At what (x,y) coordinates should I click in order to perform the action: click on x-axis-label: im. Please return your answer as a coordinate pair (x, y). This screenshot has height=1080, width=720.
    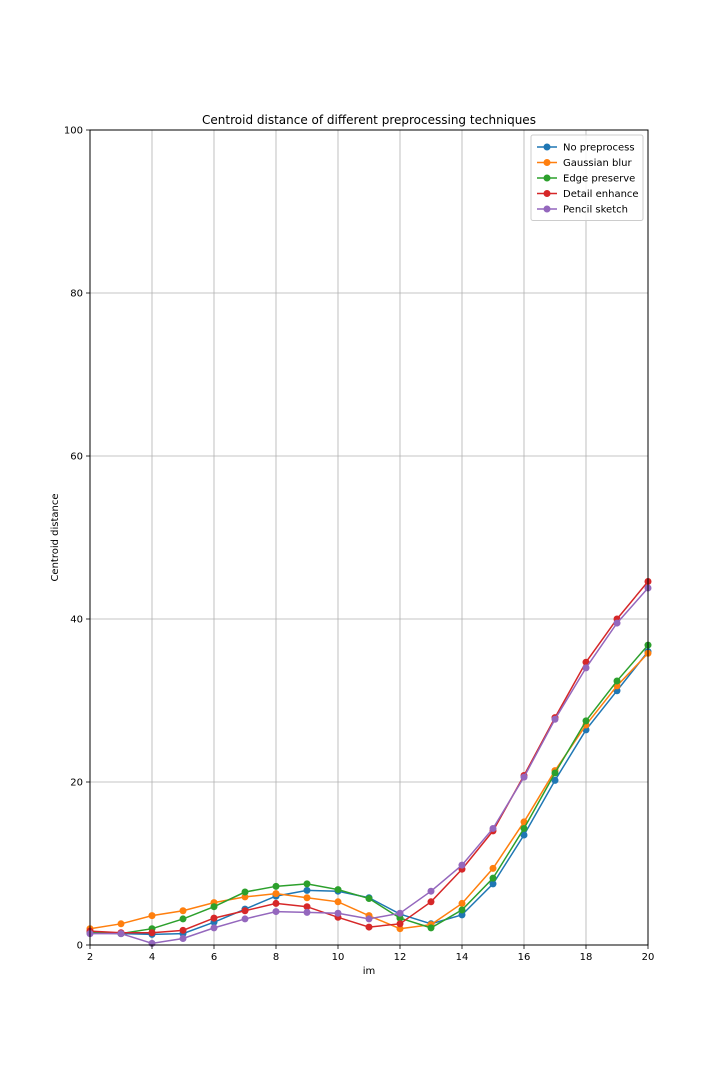
    Looking at the image, I should click on (369, 971).